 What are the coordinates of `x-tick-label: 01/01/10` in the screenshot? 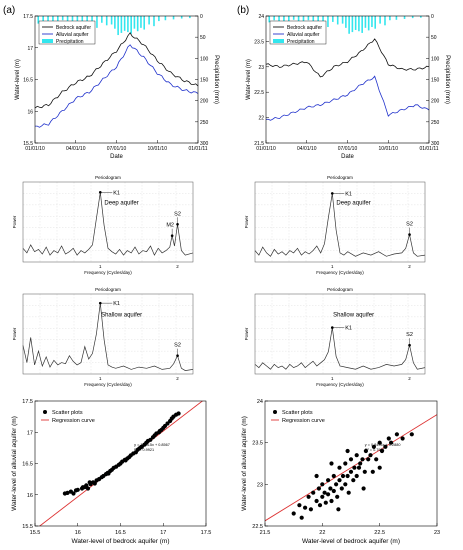 It's located at (35, 149).